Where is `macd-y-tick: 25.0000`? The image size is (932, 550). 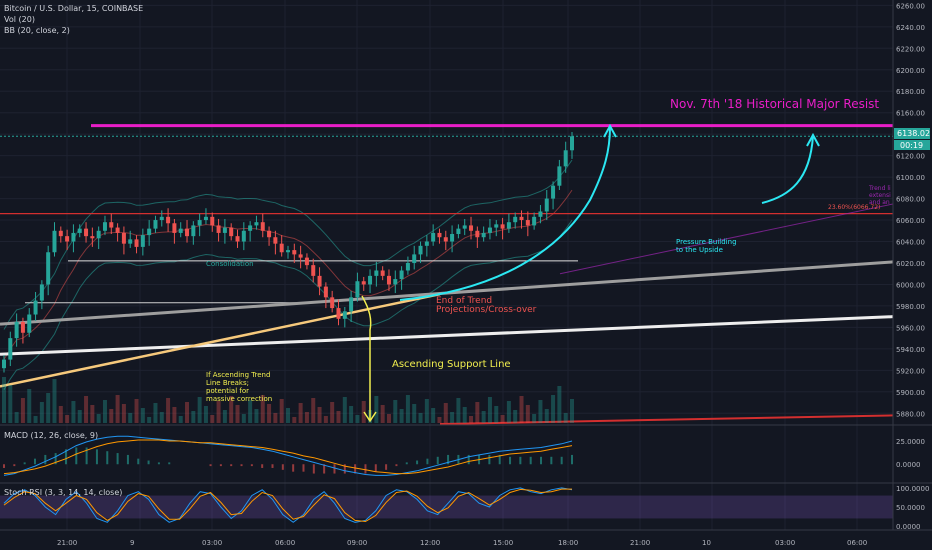 macd-y-tick: 25.0000 is located at coordinates (910, 442).